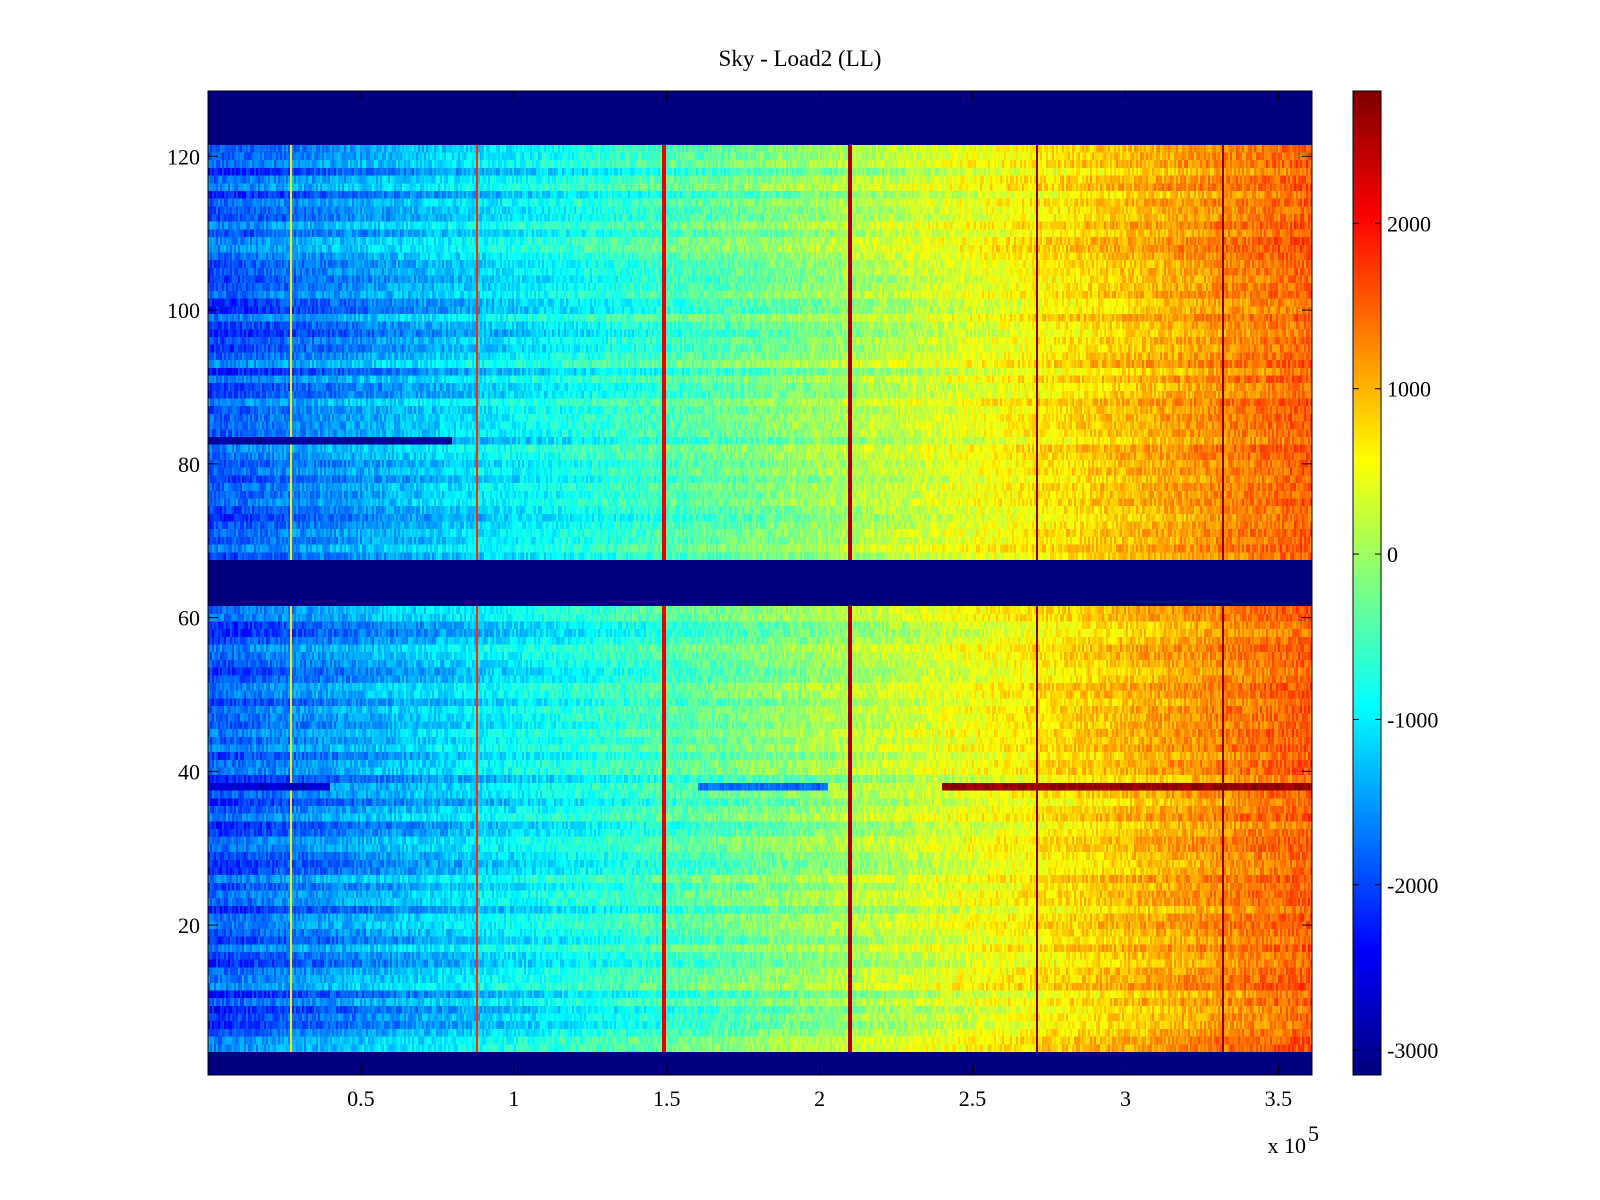 The height and width of the screenshot is (1200, 1600). Describe the element at coordinates (1287, 1145) in the screenshot. I see `x-exponent-label: x 10` at that location.